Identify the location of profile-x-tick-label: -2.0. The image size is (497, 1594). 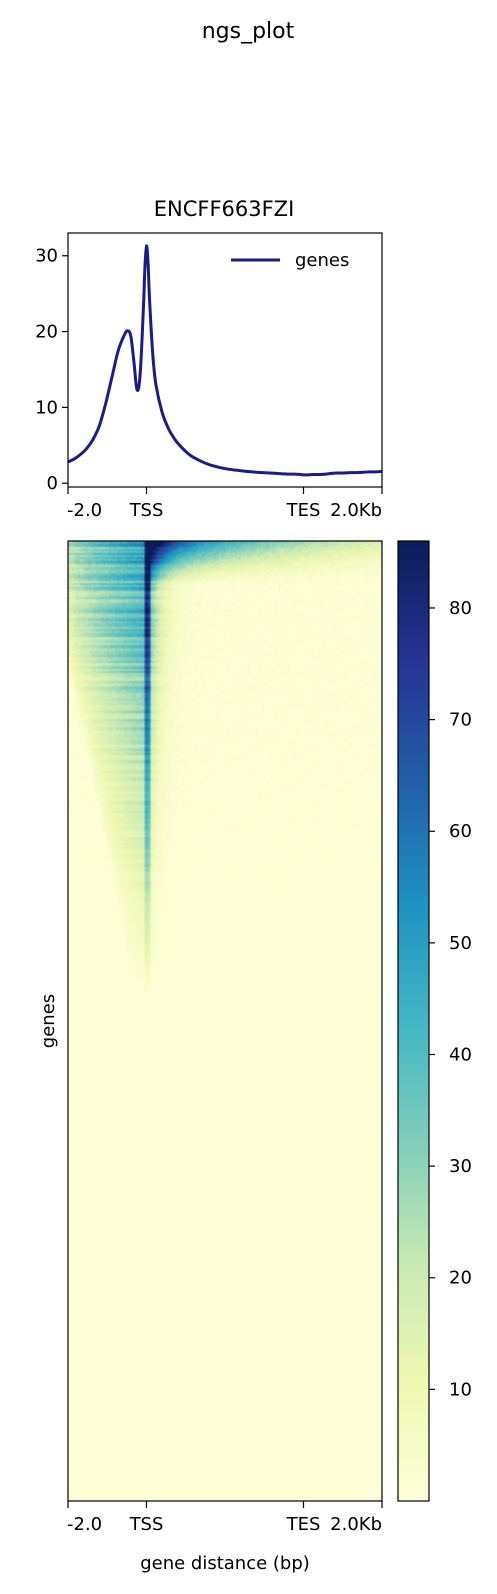
(84, 510).